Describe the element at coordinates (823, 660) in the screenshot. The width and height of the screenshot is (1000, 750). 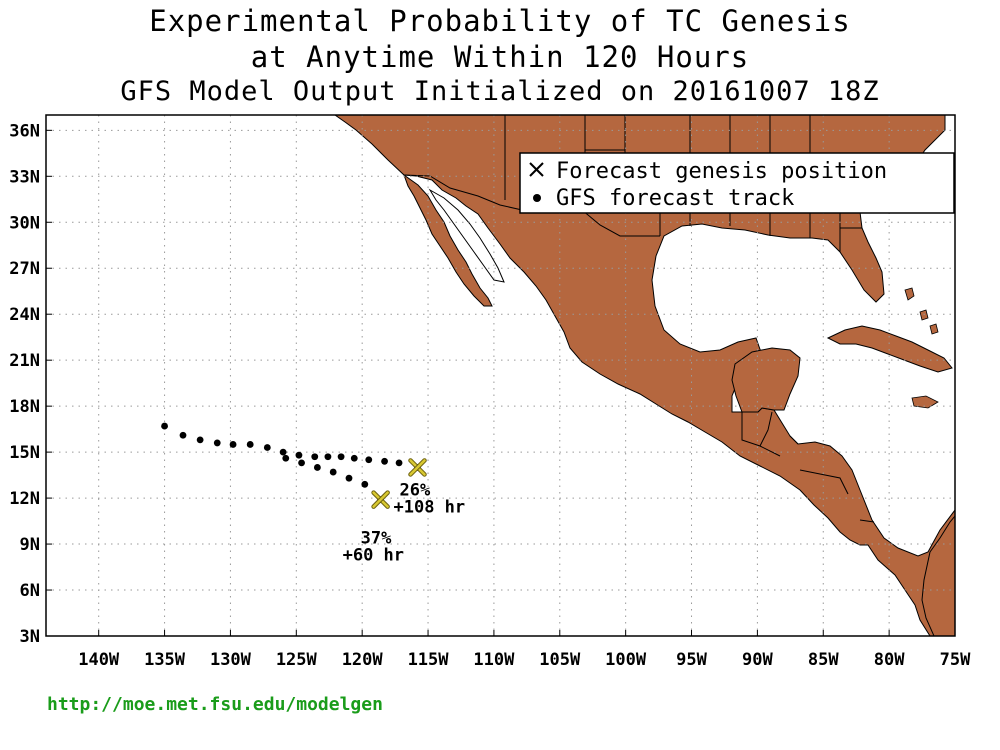
I see `lon-tick-label: 85W` at that location.